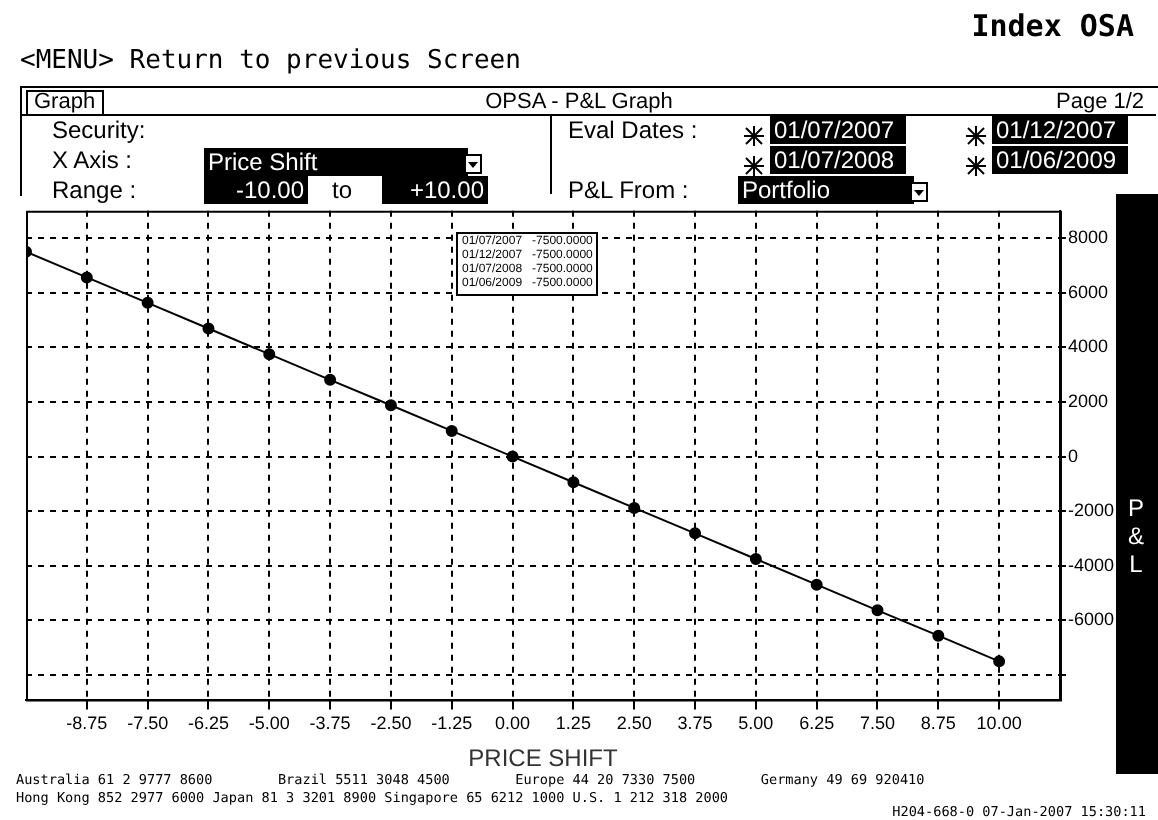  I want to click on text: 01/07/2008, so click(838, 160).